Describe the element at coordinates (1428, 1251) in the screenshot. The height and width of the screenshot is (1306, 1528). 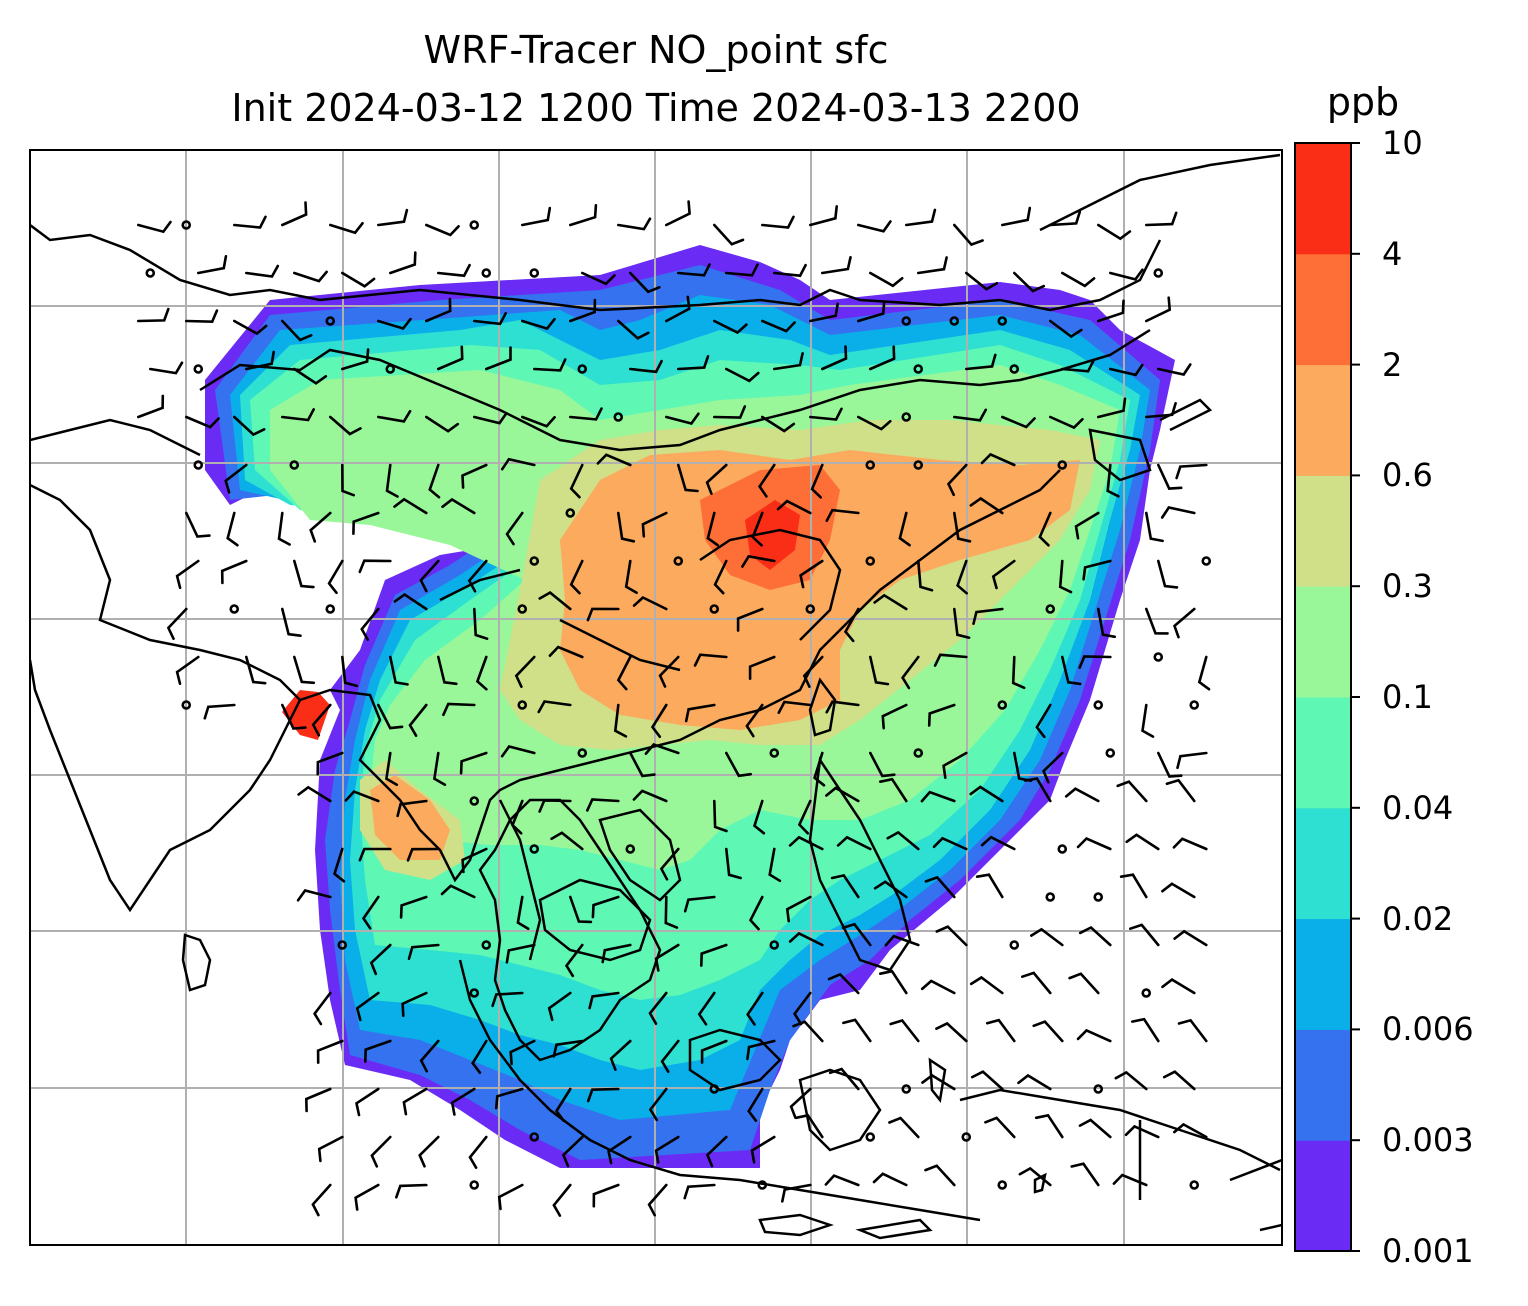
I see `colorbar-tick-label: 0.001` at that location.